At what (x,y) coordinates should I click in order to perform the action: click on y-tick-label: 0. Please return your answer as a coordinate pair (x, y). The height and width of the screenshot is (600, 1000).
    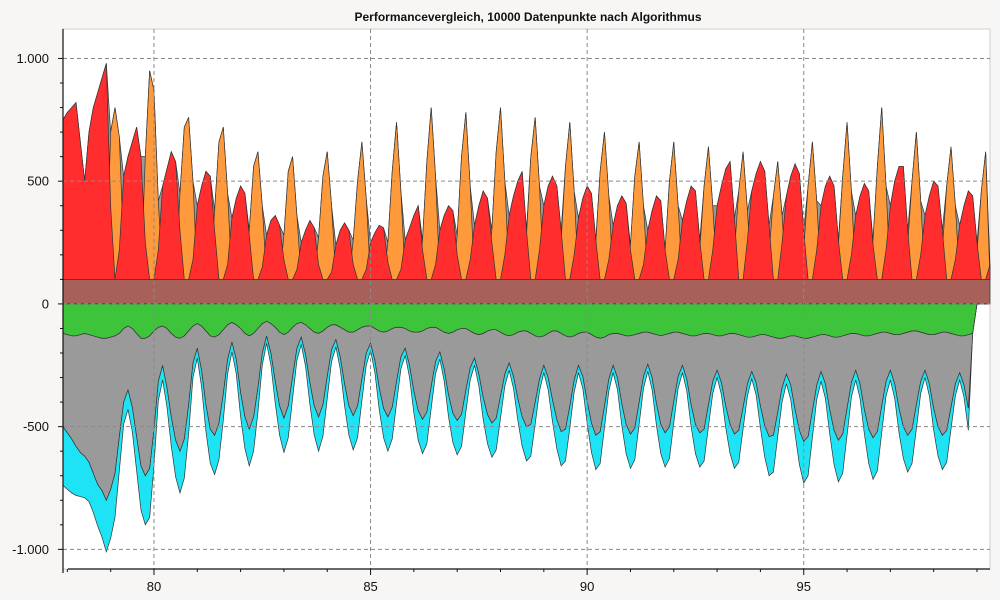
    Looking at the image, I should click on (45, 303).